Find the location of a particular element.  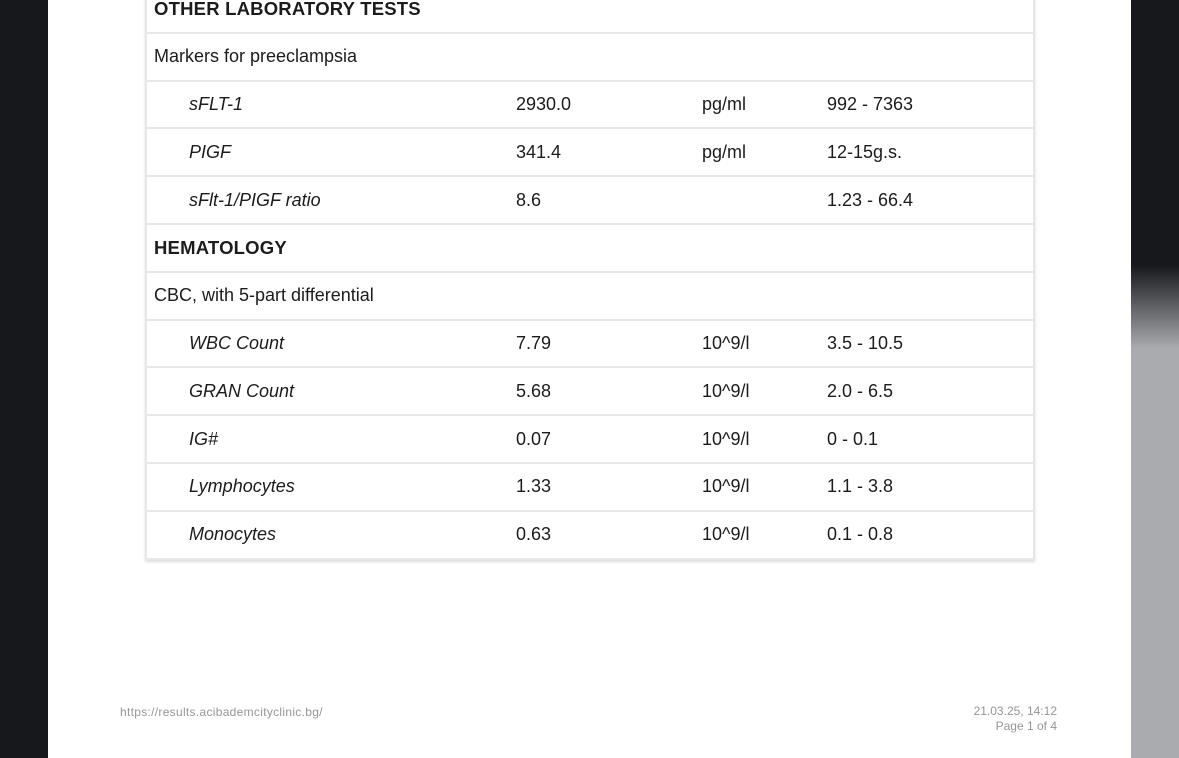

test-range: 3.5 - 10.5 is located at coordinates (865, 342).